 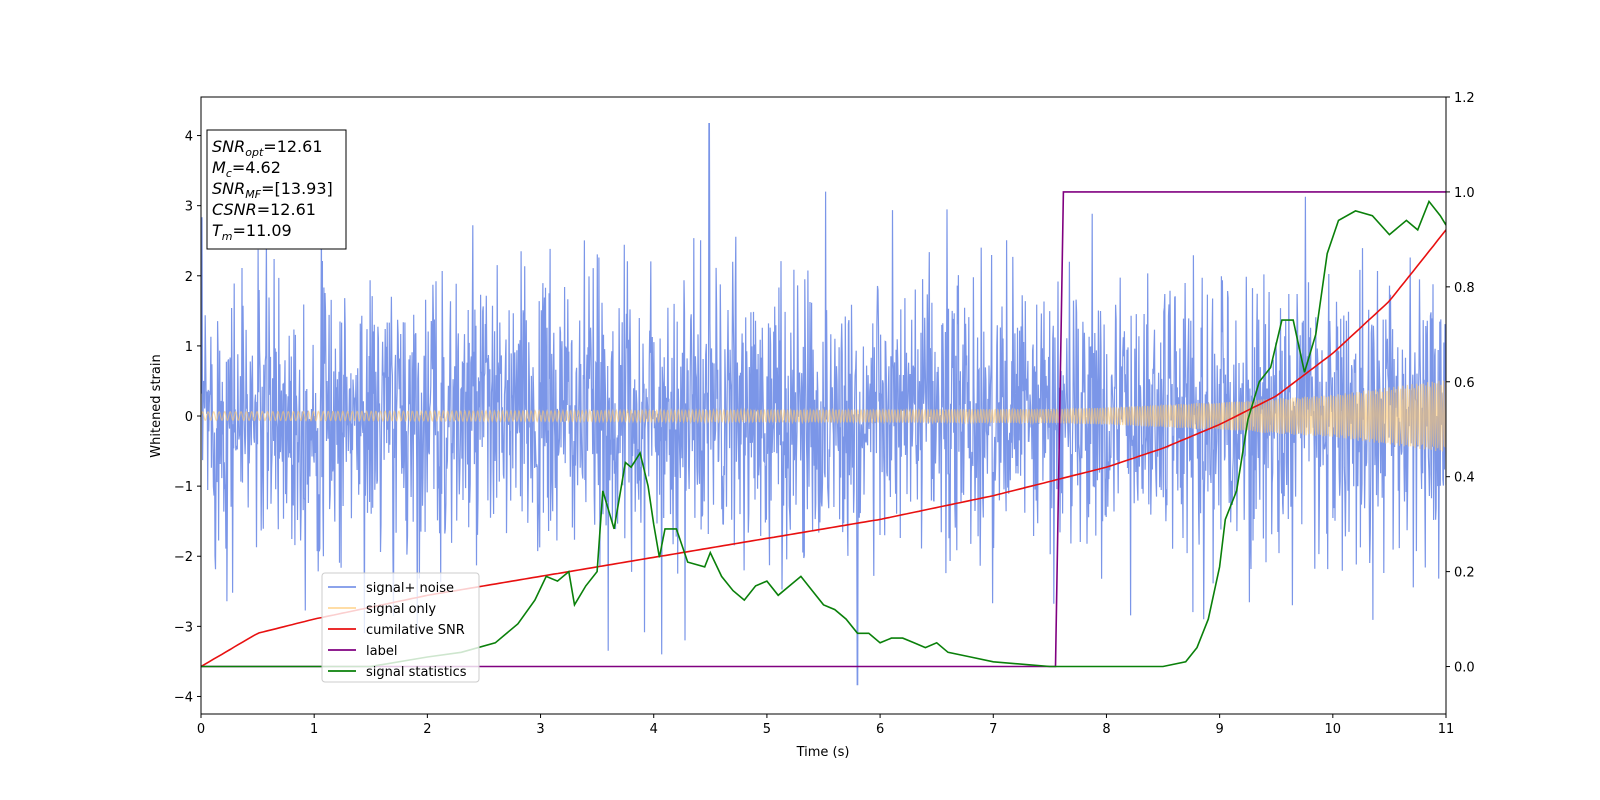 I want to click on legend-label: cumilative SNR, so click(x=415, y=630).